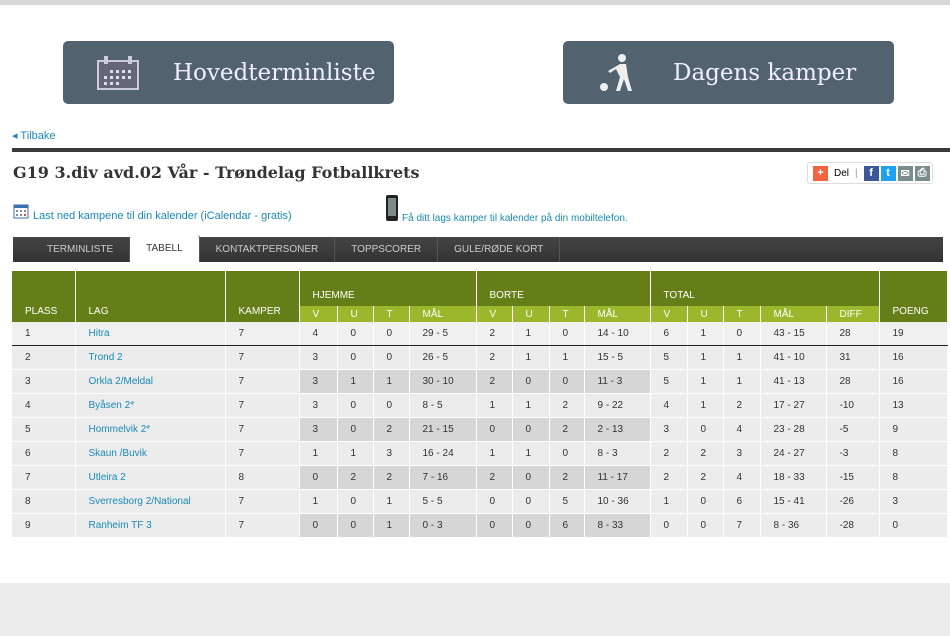 The width and height of the screenshot is (950, 636). What do you see at coordinates (820, 173) in the screenshot?
I see `plus-icon: +` at bounding box center [820, 173].